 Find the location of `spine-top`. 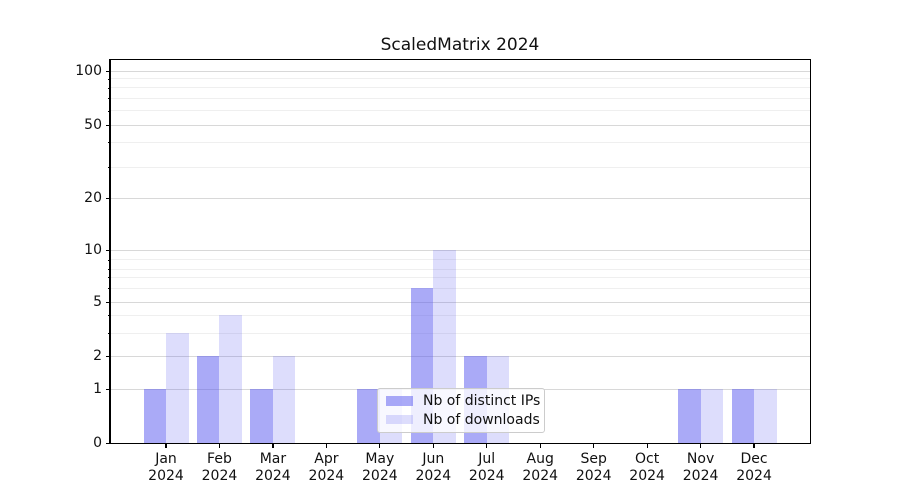

spine-top is located at coordinates (460, 60).